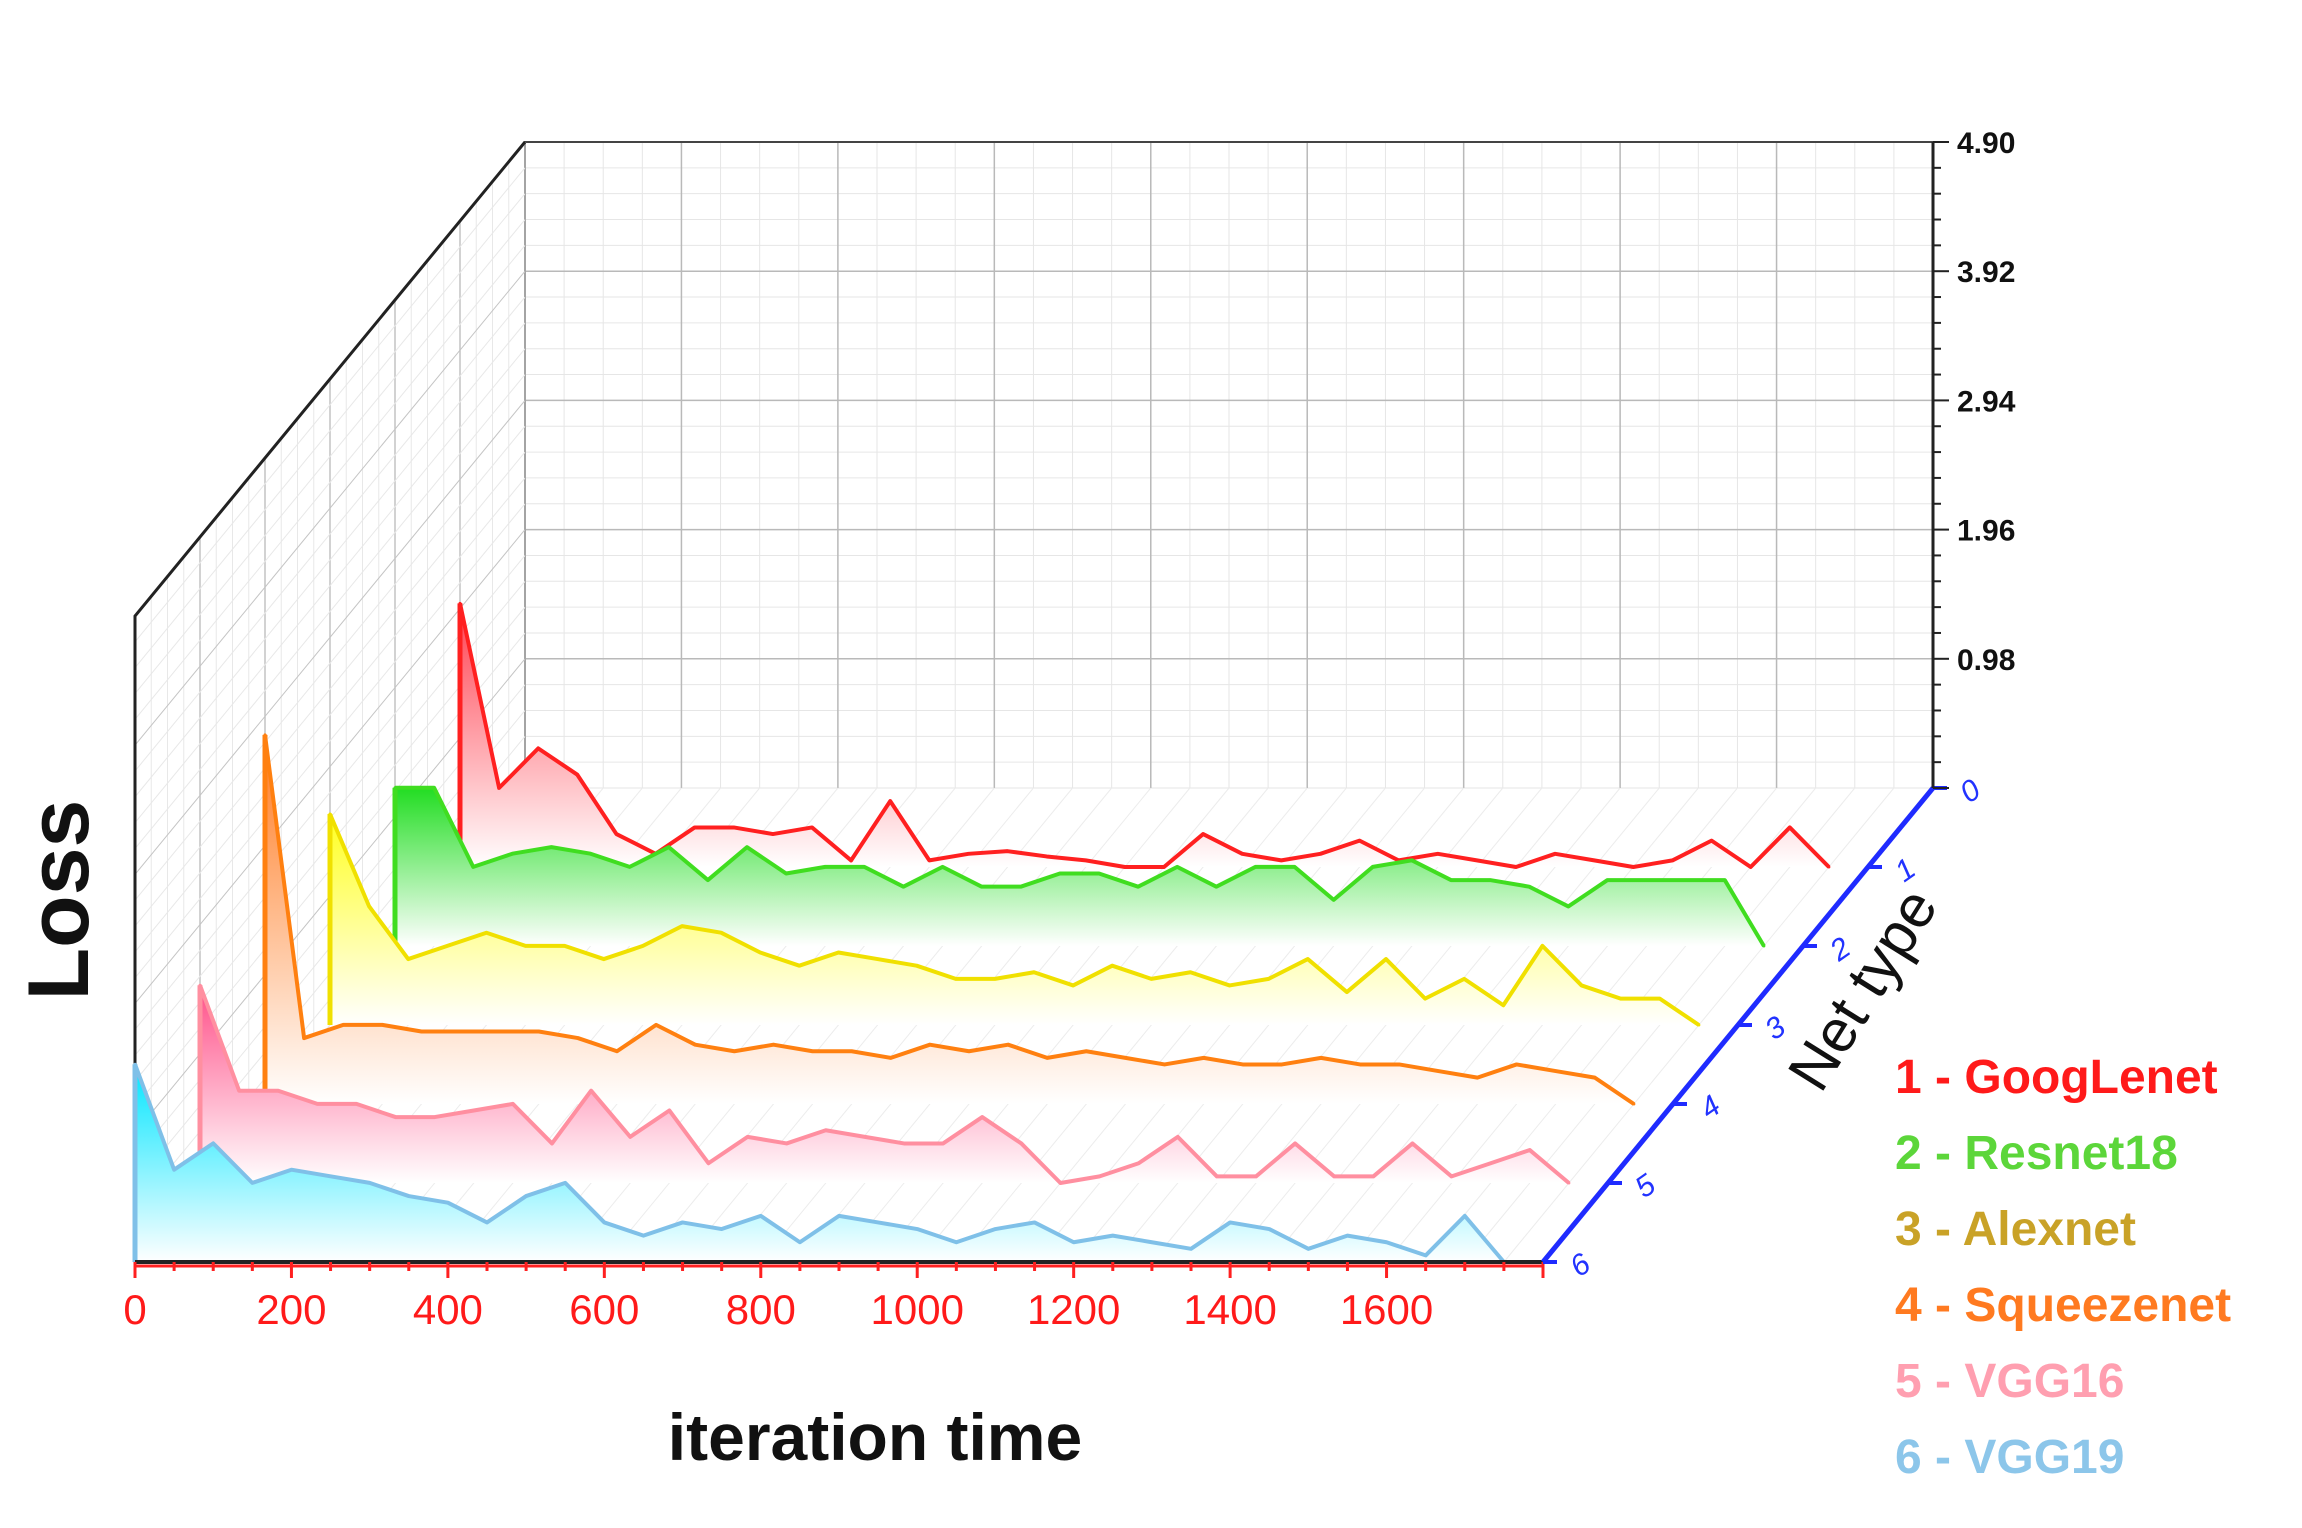  Describe the element at coordinates (2036, 1153) in the screenshot. I see `legend-entry: 2 - Resnet18` at that location.